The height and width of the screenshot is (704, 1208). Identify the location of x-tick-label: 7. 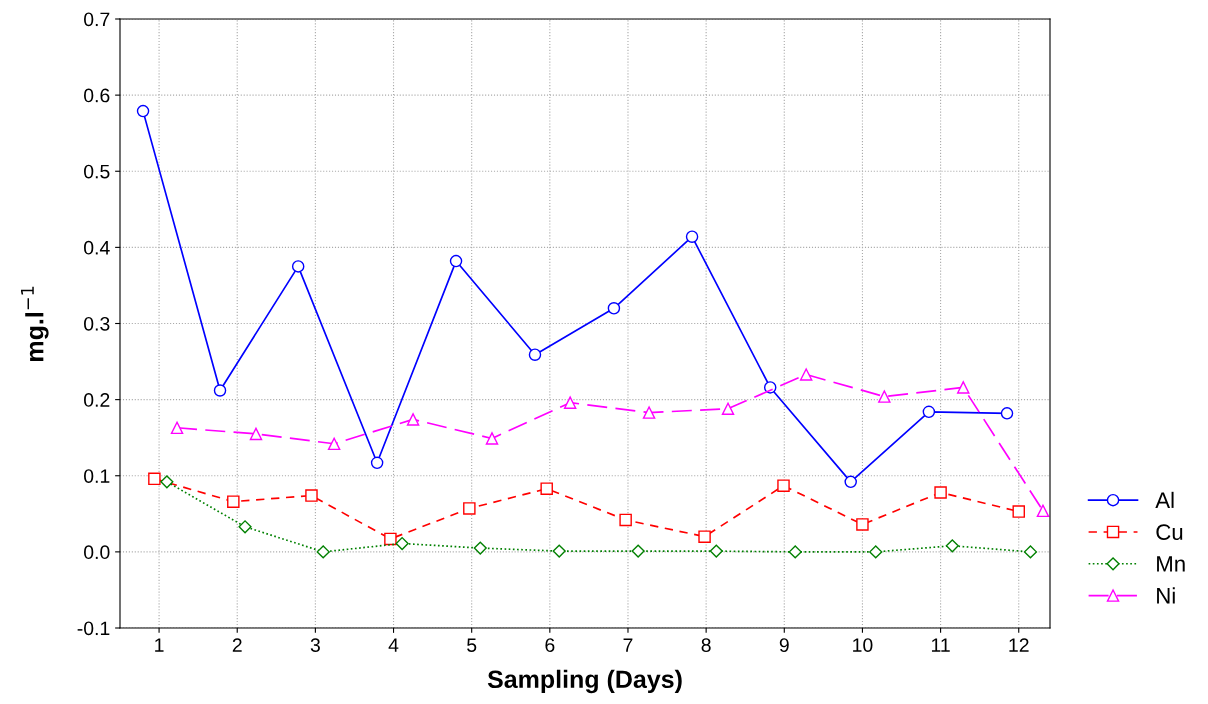
(628, 645).